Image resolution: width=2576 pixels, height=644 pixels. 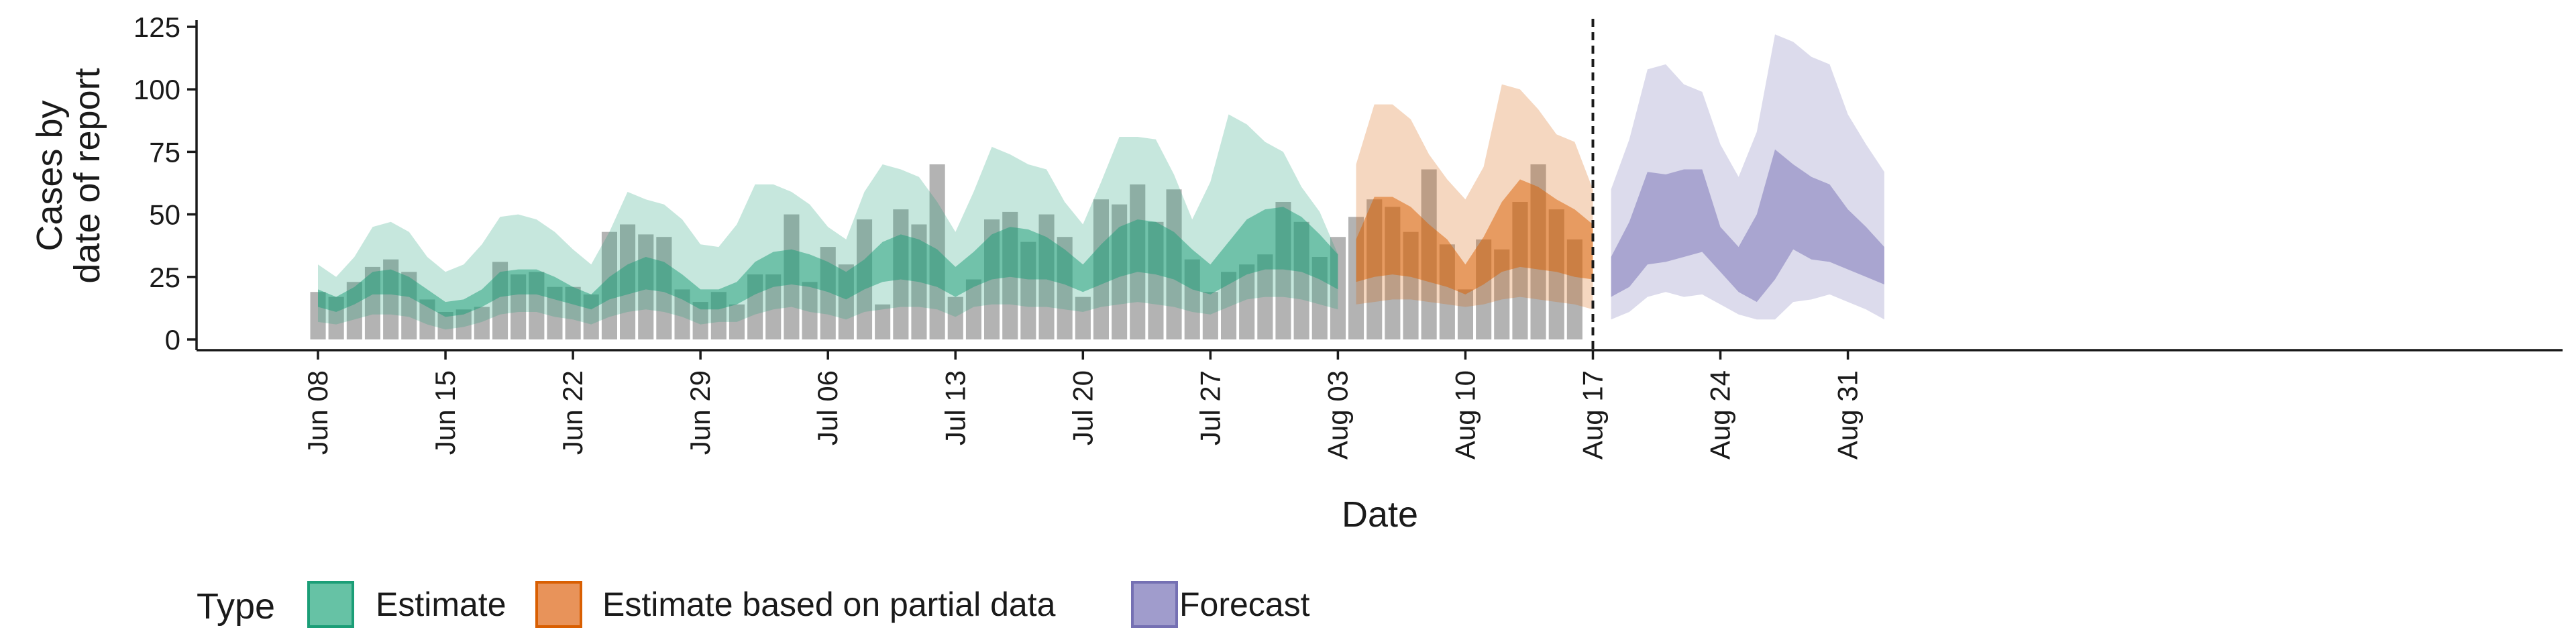 I want to click on y-ticks: 0 25 50 75 100 125, so click(x=165, y=183).